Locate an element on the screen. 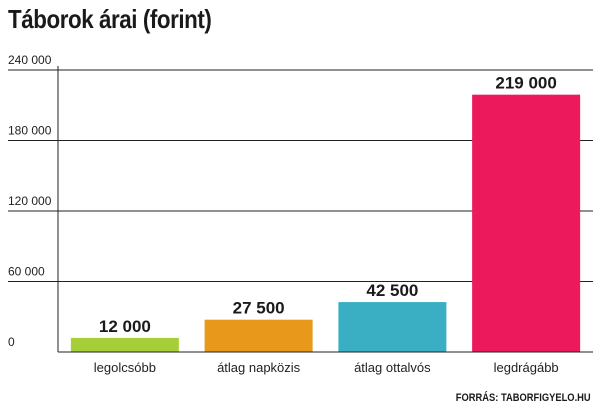 The width and height of the screenshot is (601, 412). data-label: 219 000 is located at coordinates (525, 83).